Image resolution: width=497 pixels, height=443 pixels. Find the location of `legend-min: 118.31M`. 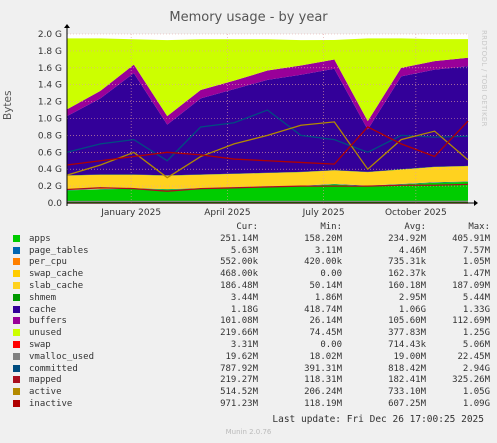

legend-min: 118.31M is located at coordinates (323, 380).